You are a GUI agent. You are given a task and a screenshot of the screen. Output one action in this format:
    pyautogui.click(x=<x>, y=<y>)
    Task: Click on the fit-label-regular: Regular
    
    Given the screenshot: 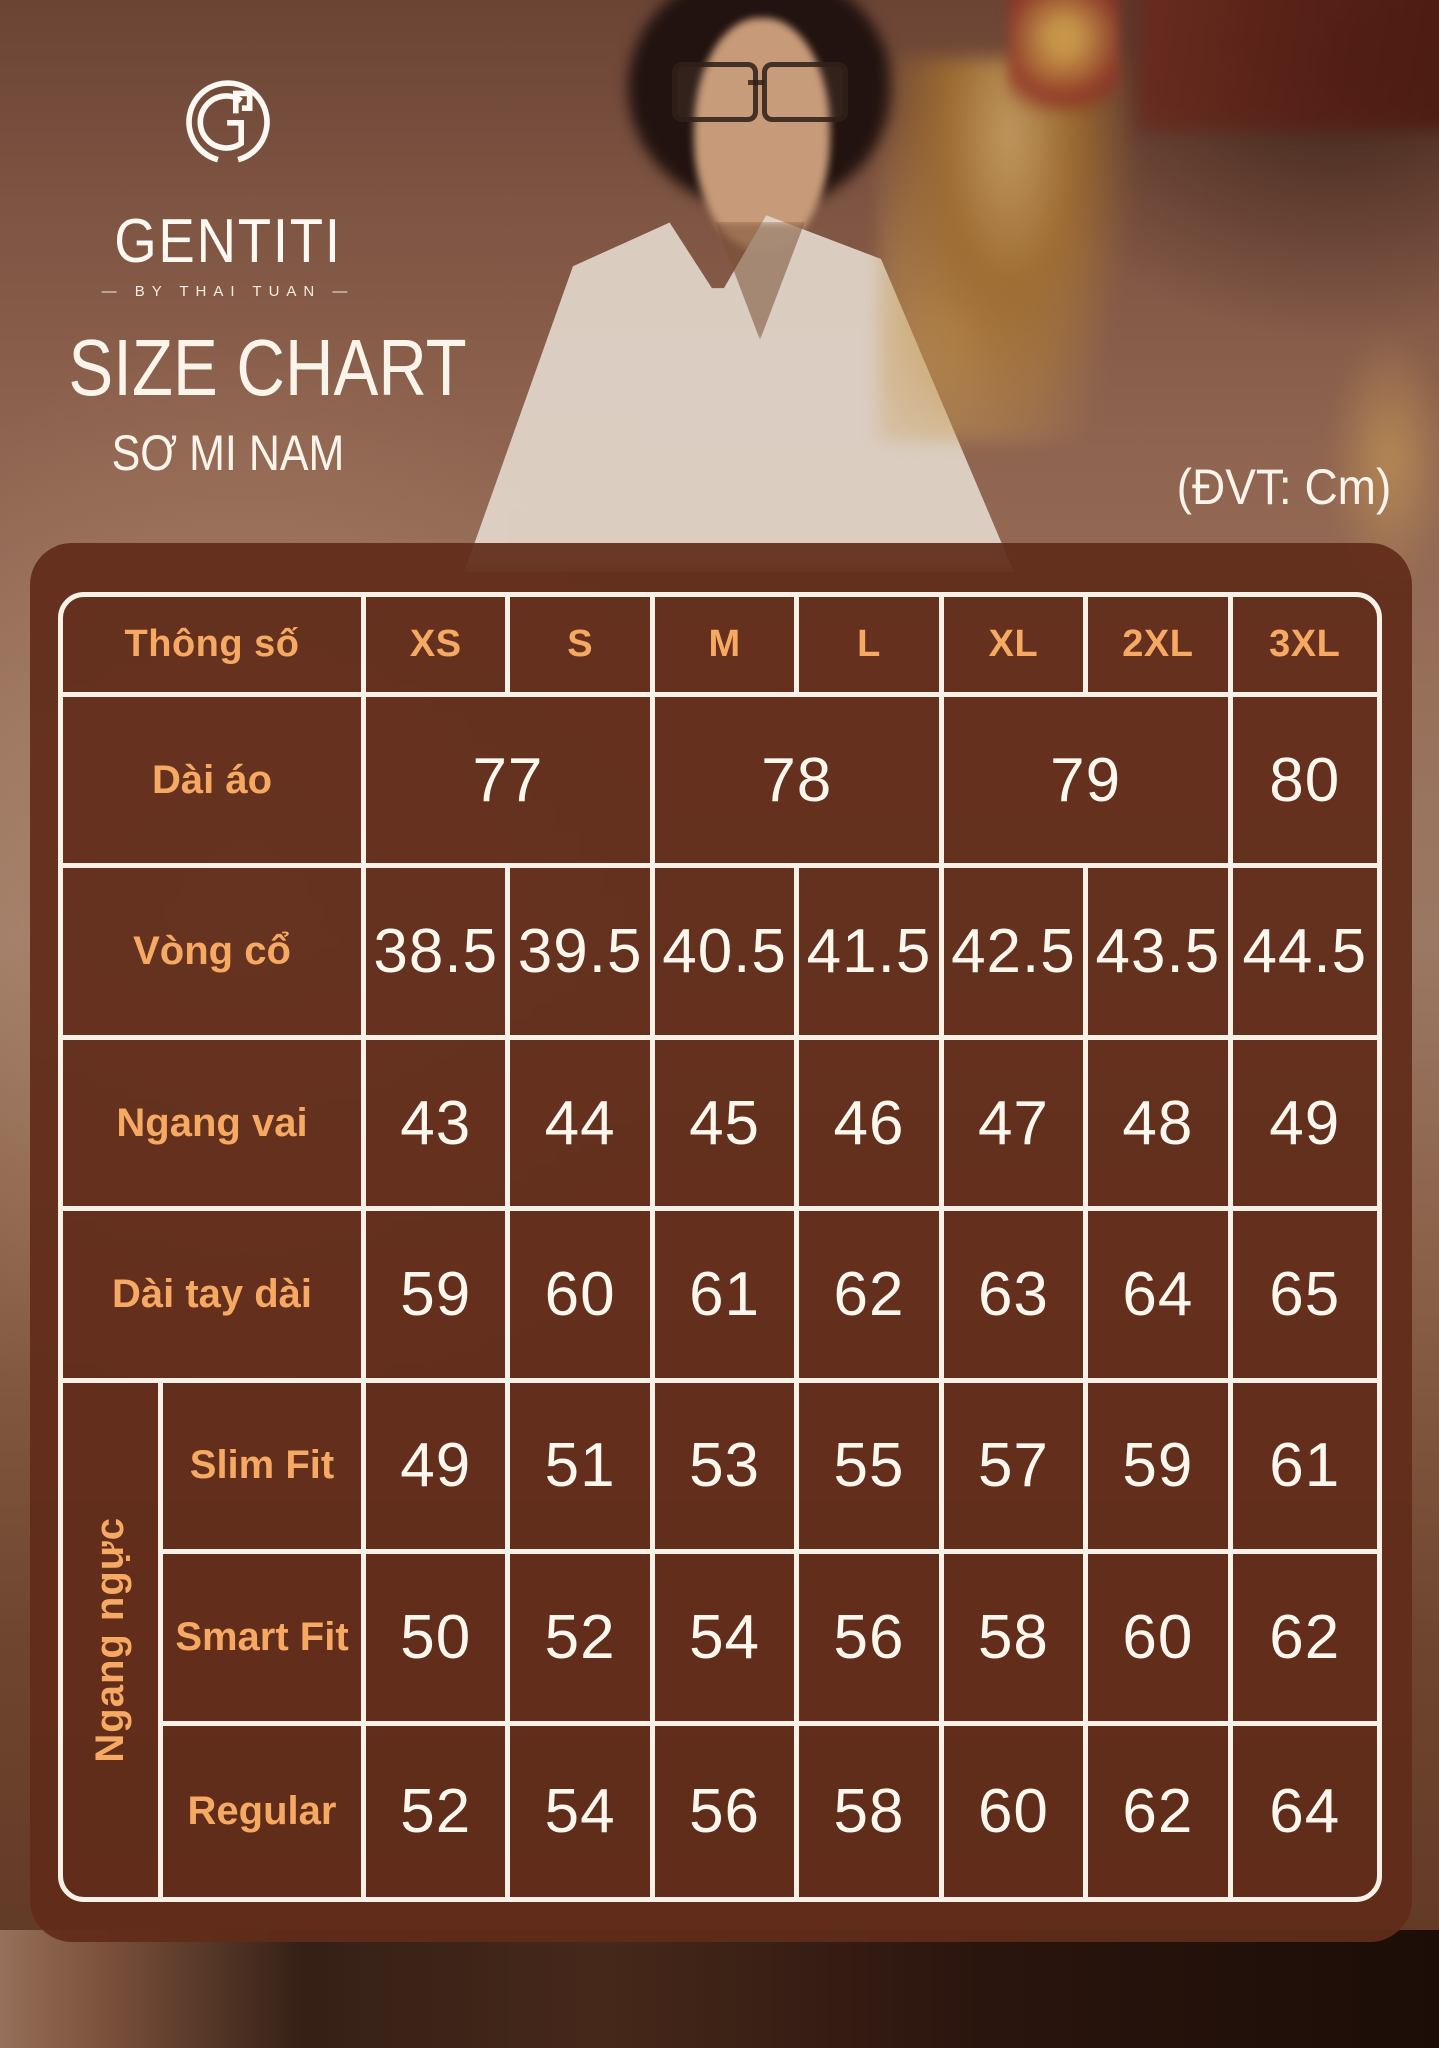 What is the action you would take?
    pyautogui.click(x=264, y=1811)
    